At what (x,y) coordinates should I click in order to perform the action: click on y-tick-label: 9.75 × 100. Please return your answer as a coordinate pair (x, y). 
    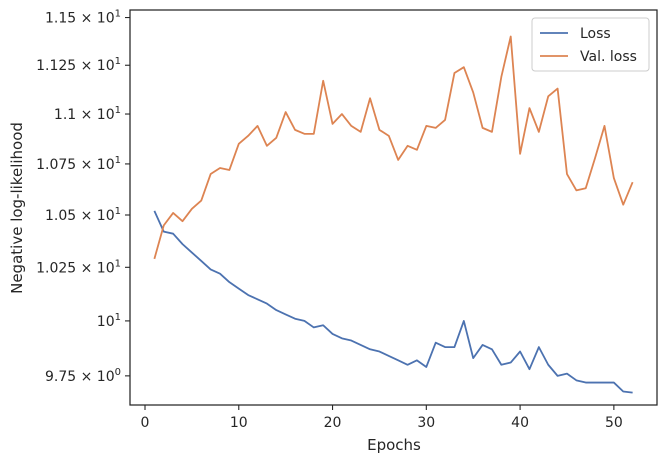
    Looking at the image, I should click on (83, 376).